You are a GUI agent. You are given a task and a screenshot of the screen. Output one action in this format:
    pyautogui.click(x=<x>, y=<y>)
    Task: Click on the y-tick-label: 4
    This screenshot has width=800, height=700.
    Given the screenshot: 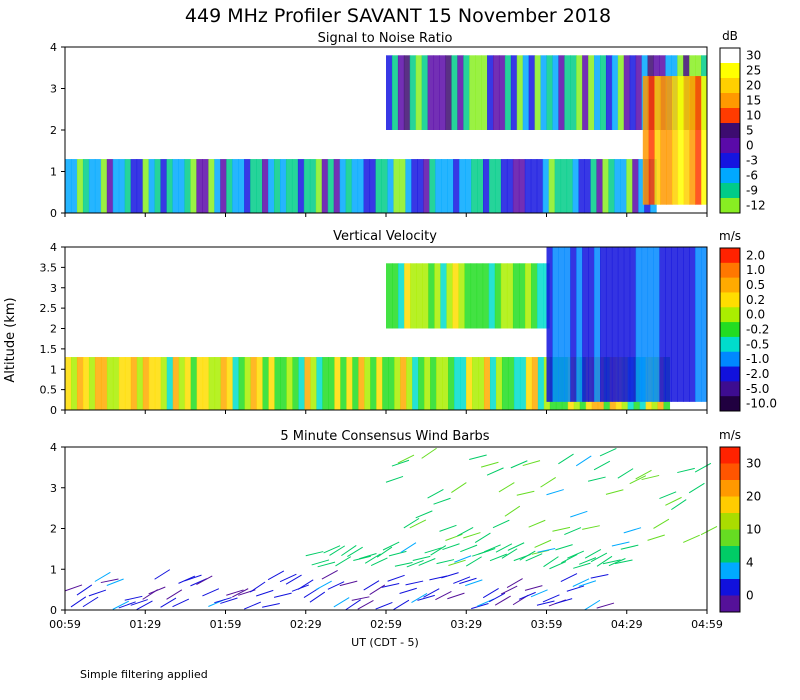 What is the action you would take?
    pyautogui.click(x=53, y=247)
    